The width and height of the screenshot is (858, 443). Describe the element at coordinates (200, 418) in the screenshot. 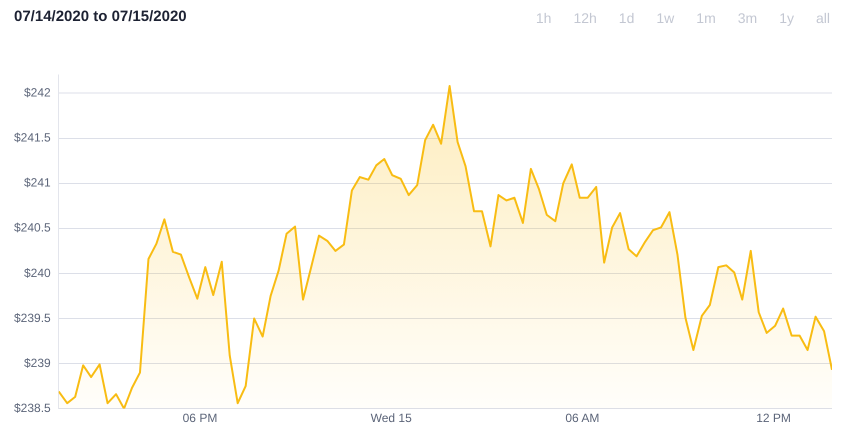

I see `x-tick-label: 06 PM` at that location.